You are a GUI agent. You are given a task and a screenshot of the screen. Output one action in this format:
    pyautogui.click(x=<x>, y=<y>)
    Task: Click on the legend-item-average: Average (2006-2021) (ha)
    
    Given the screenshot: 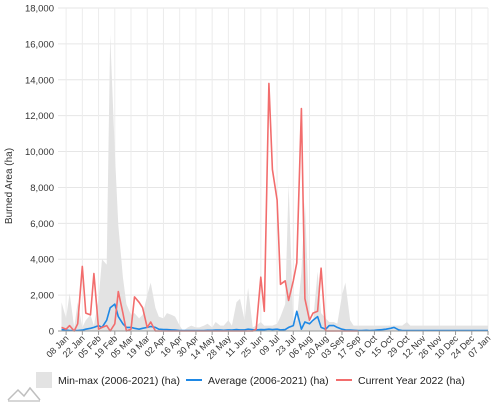 What is the action you would take?
    pyautogui.click(x=257, y=381)
    